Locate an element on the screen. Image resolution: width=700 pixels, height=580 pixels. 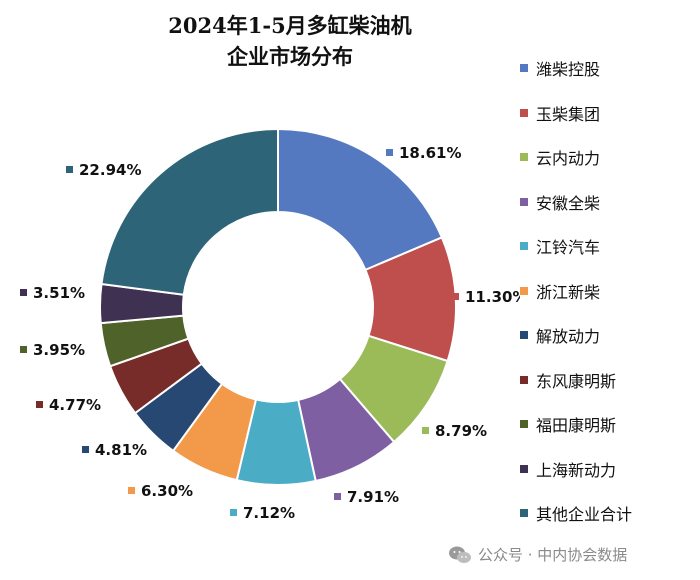
legend-label: 上海新动力 is located at coordinates (576, 470).